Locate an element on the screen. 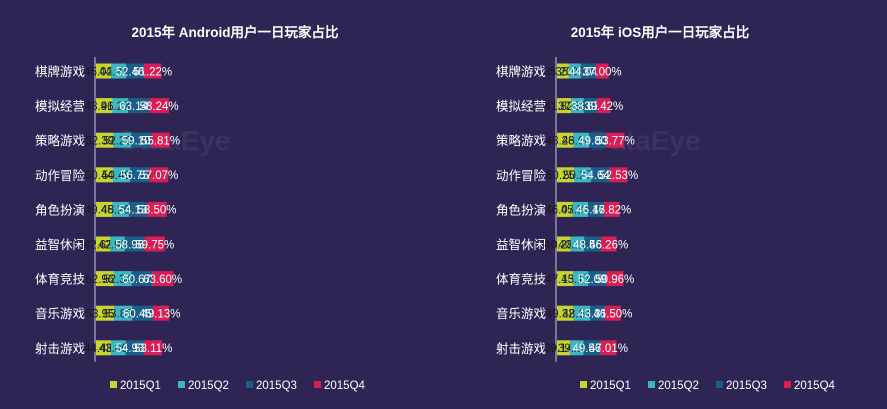  bar-label-ios-5-3: 46.26% is located at coordinates (608, 245).